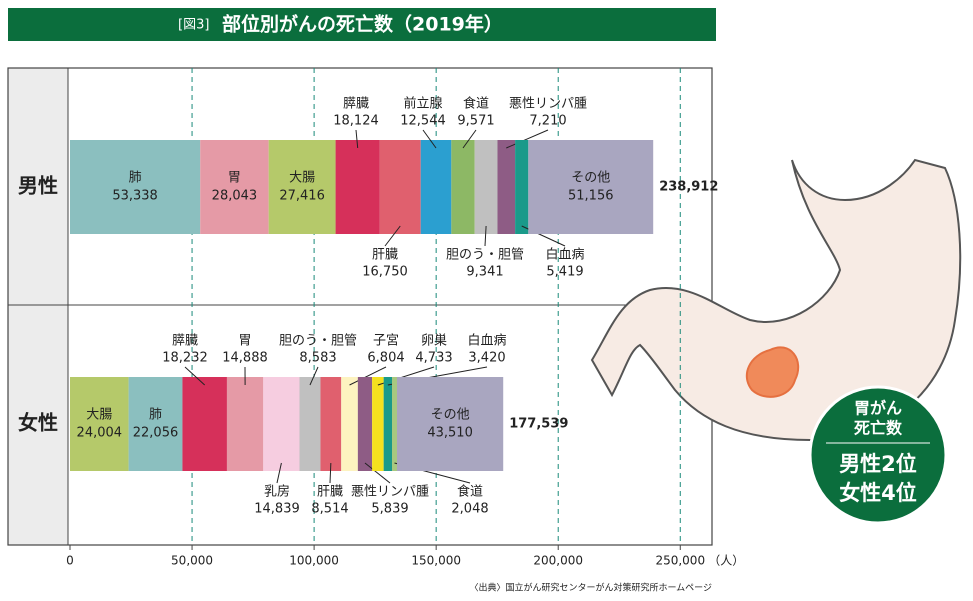 The height and width of the screenshot is (601, 973). I want to click on value-label: 12,544, so click(423, 121).